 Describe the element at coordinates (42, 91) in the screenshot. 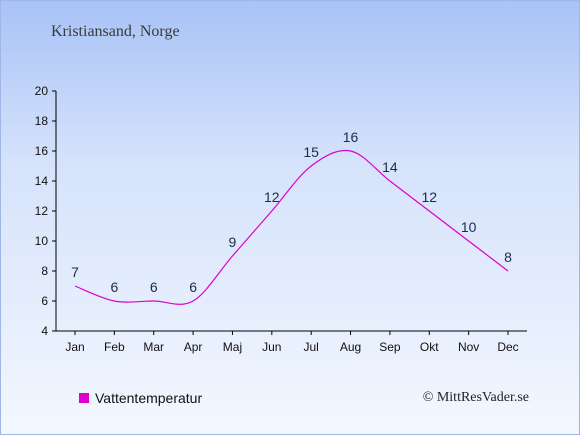

I see `y-tick-label: 20` at that location.